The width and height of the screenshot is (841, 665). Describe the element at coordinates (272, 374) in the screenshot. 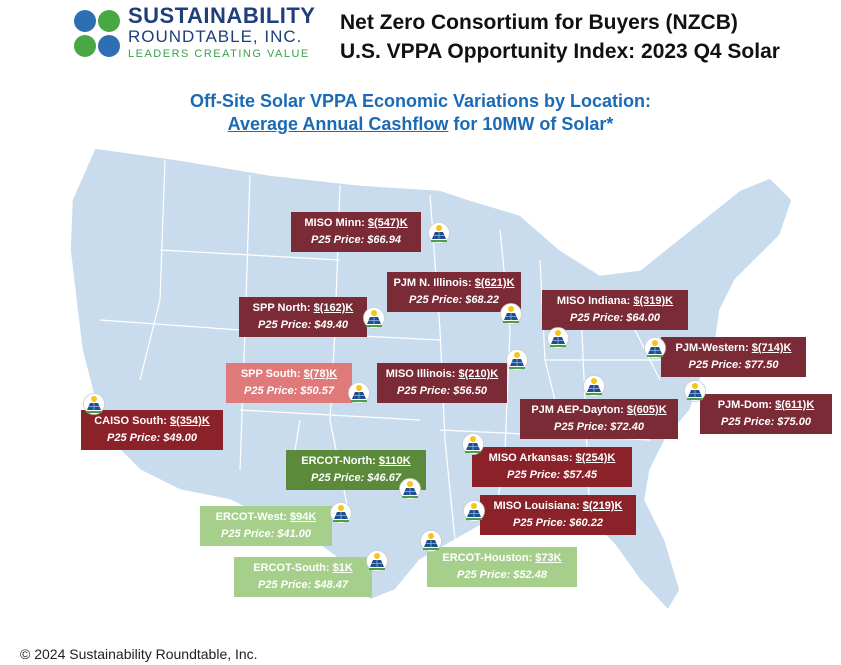

I see `region-name: SPP South:` at that location.